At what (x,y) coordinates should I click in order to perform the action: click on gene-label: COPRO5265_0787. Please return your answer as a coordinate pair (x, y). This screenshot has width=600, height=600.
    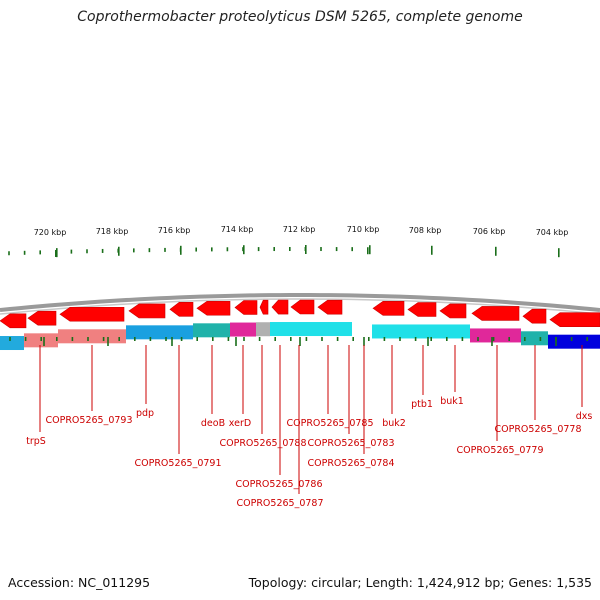
    Looking at the image, I should click on (279, 503).